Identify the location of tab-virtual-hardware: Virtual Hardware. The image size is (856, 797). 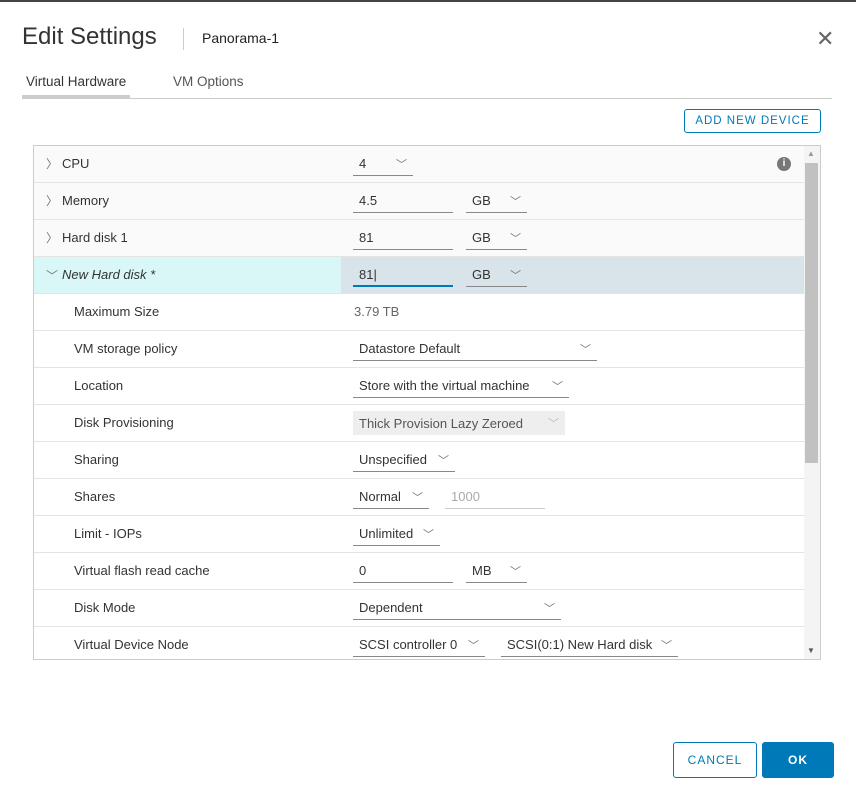
(76, 86).